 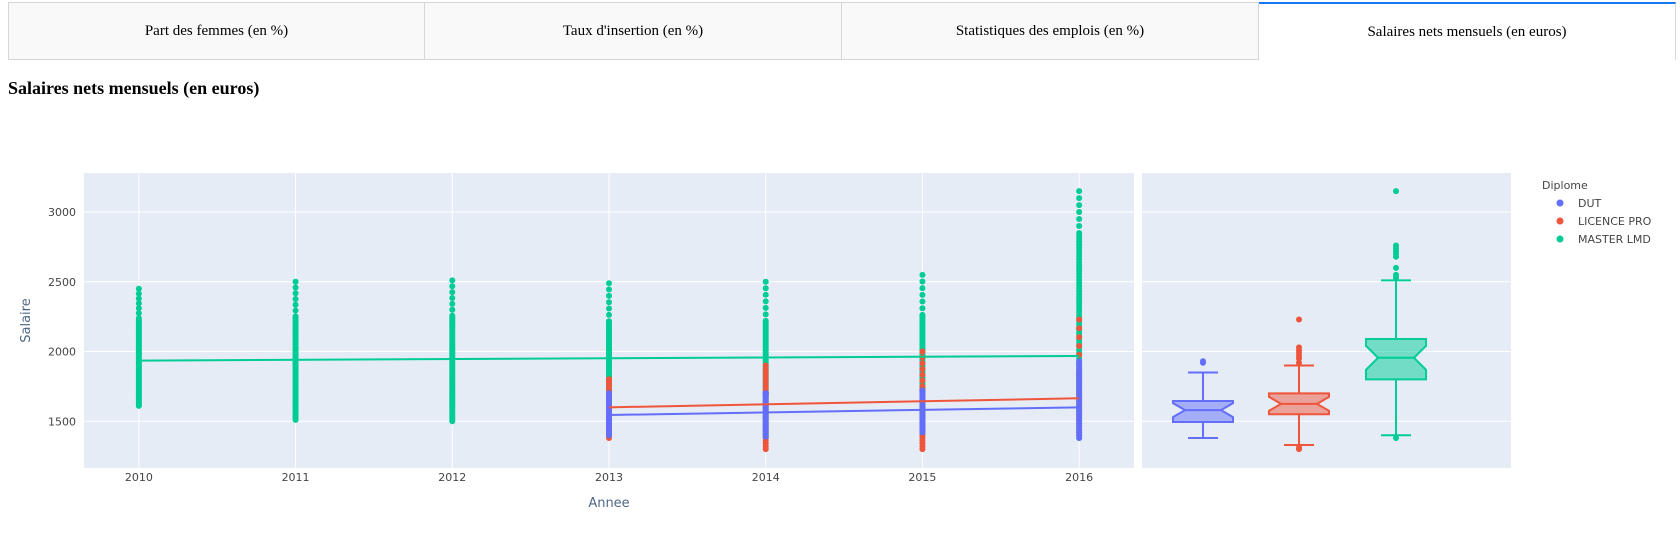 I want to click on y-tick-label: 3000, so click(x=62, y=212).